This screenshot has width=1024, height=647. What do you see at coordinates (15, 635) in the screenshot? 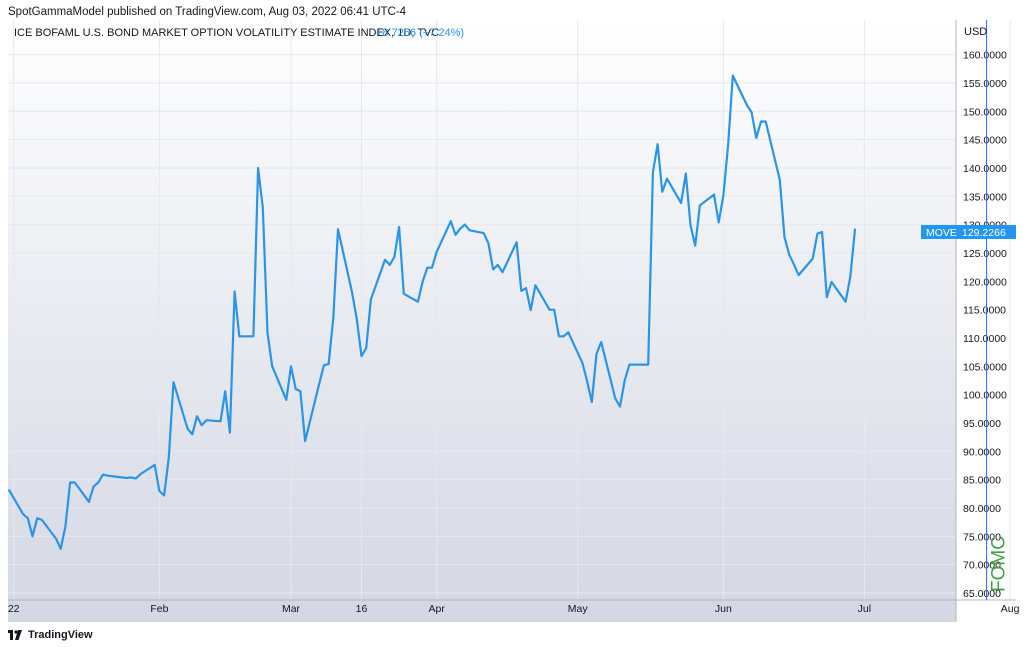
I see `tradingview-logo-icon` at bounding box center [15, 635].